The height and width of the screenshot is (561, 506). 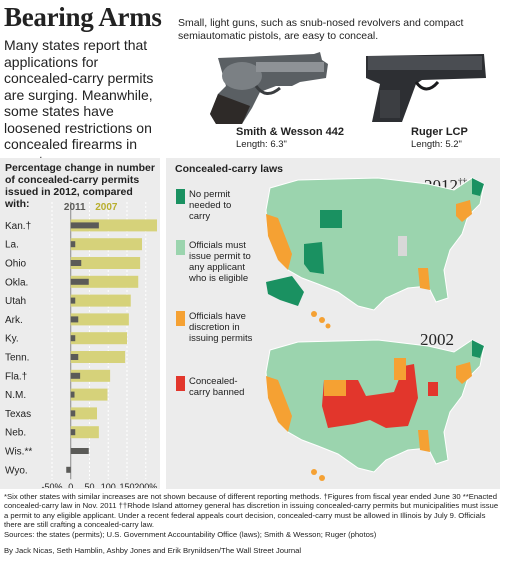 What do you see at coordinates (16, 376) in the screenshot?
I see `category-label: Fla.†` at bounding box center [16, 376].